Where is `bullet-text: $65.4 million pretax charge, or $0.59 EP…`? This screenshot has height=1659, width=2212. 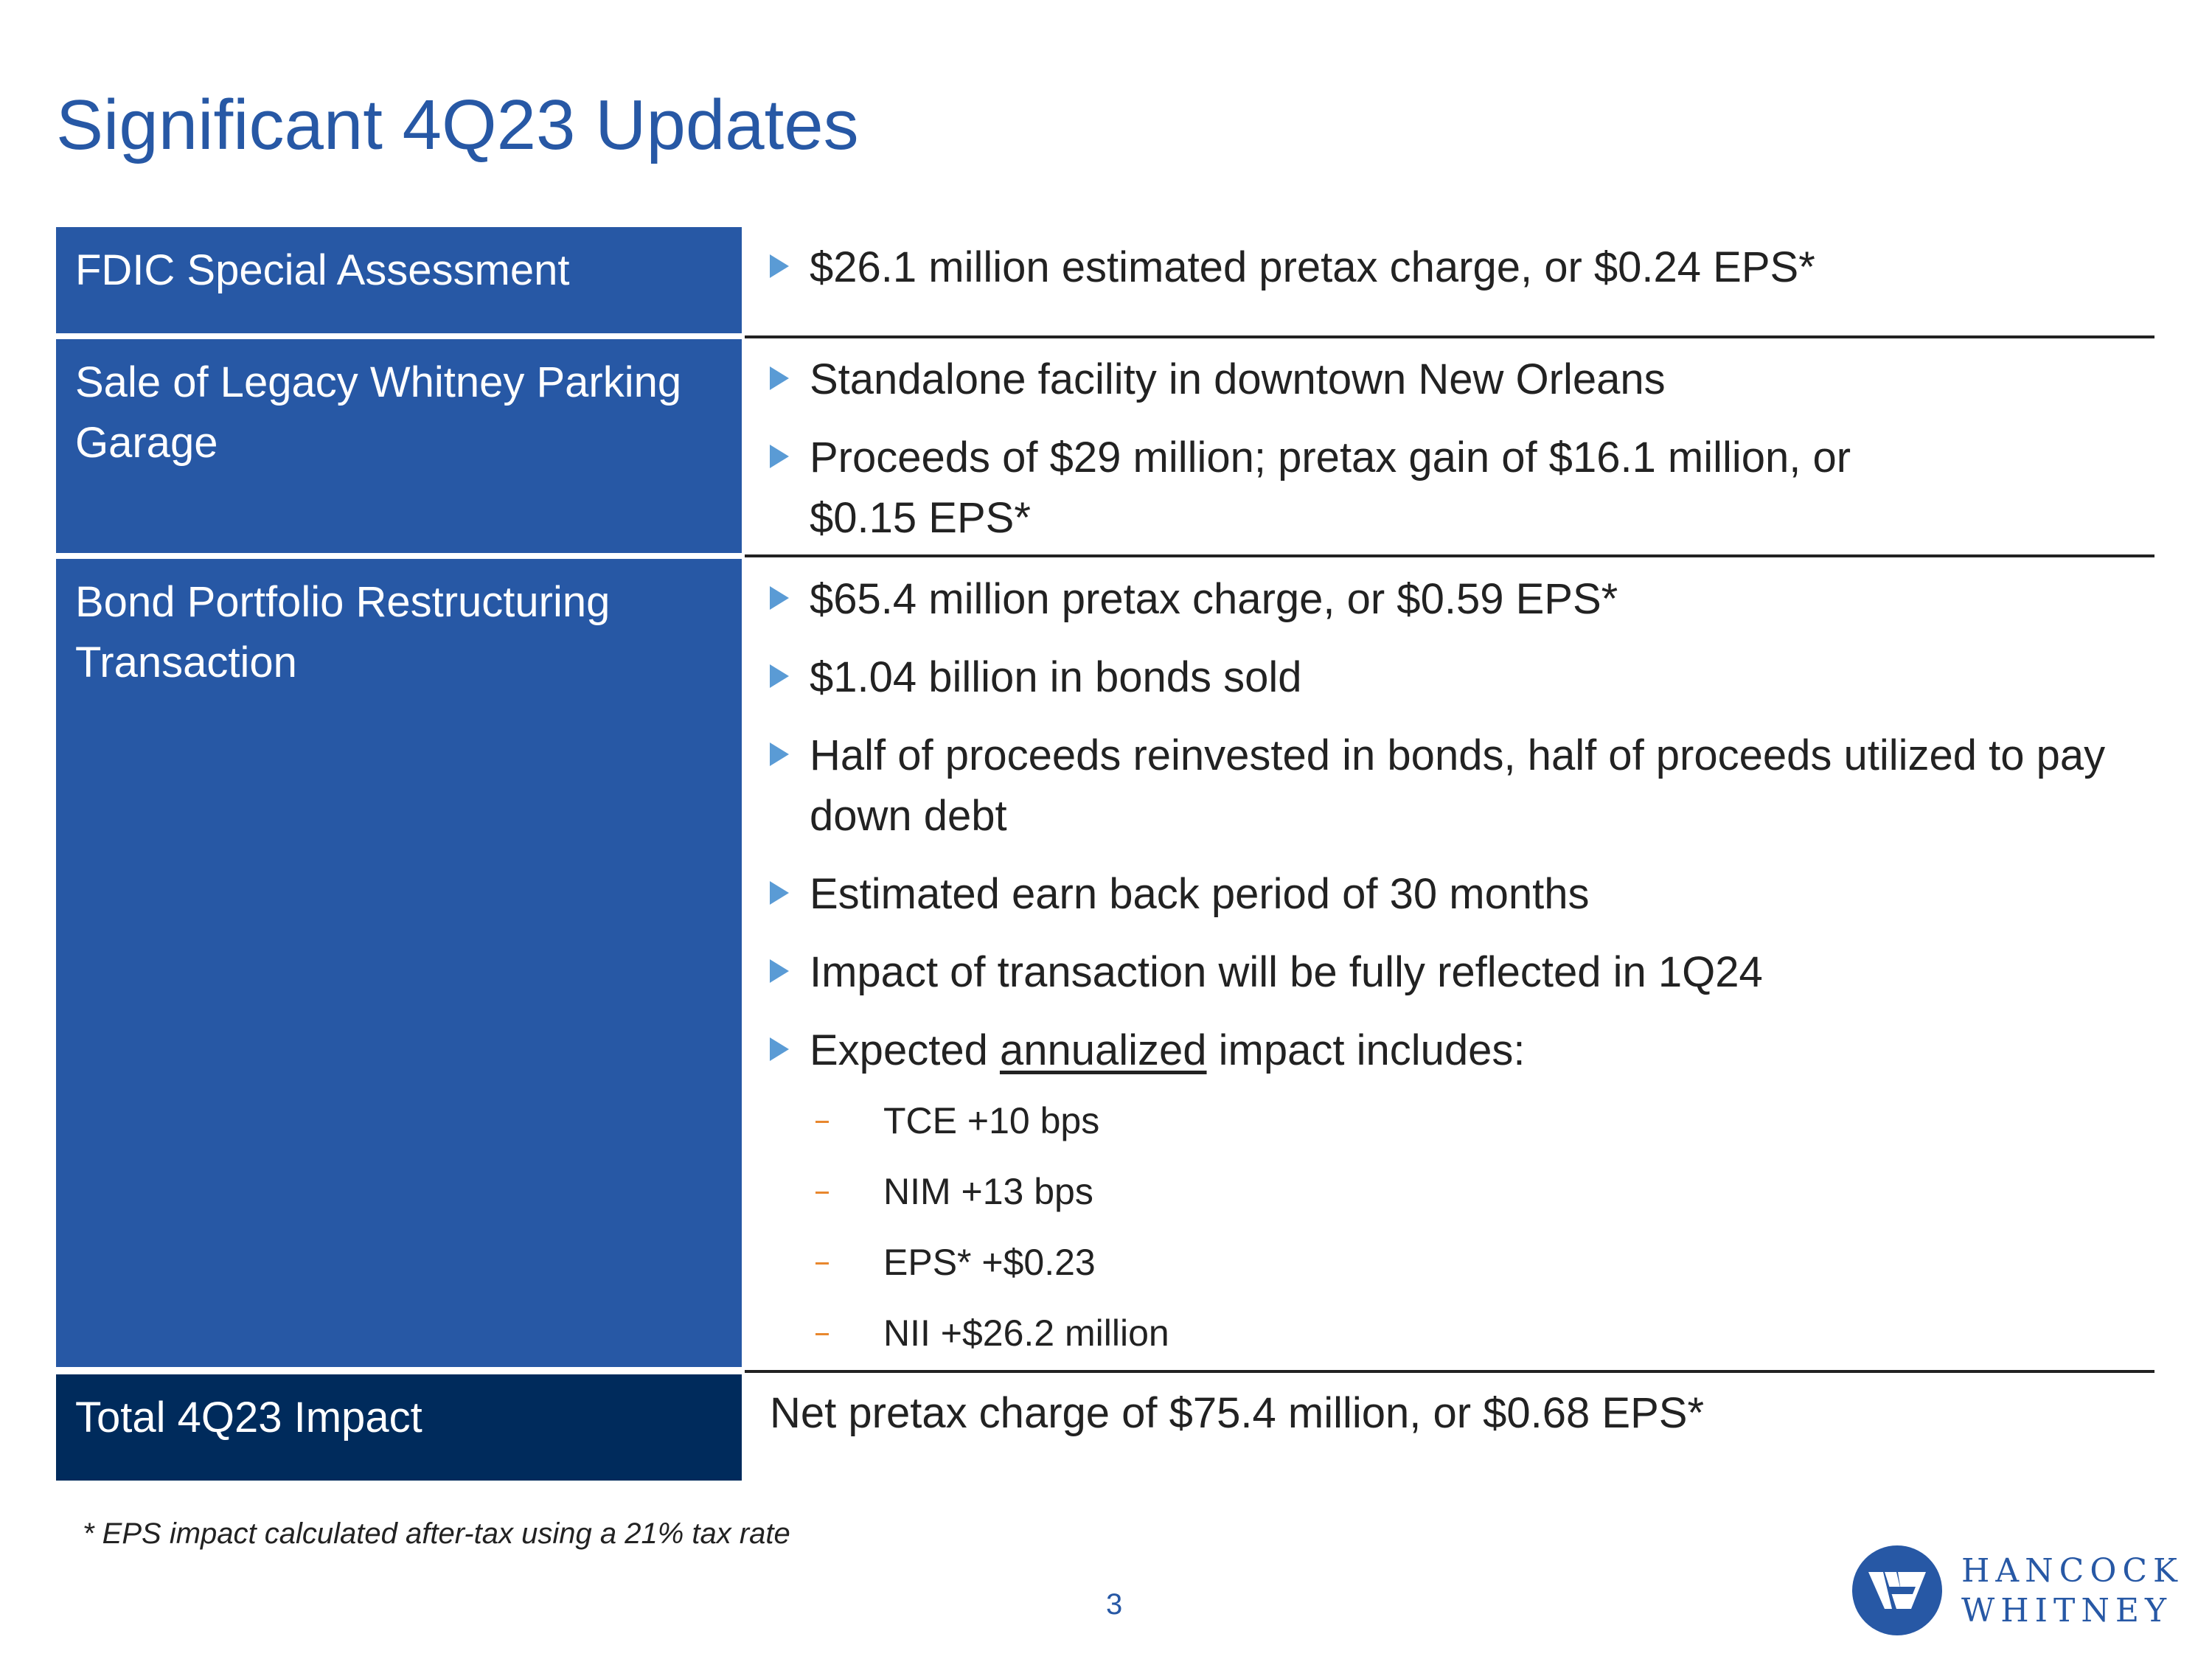 bullet-text: $65.4 million pretax charge, or $0.59 EP… is located at coordinates (1214, 599).